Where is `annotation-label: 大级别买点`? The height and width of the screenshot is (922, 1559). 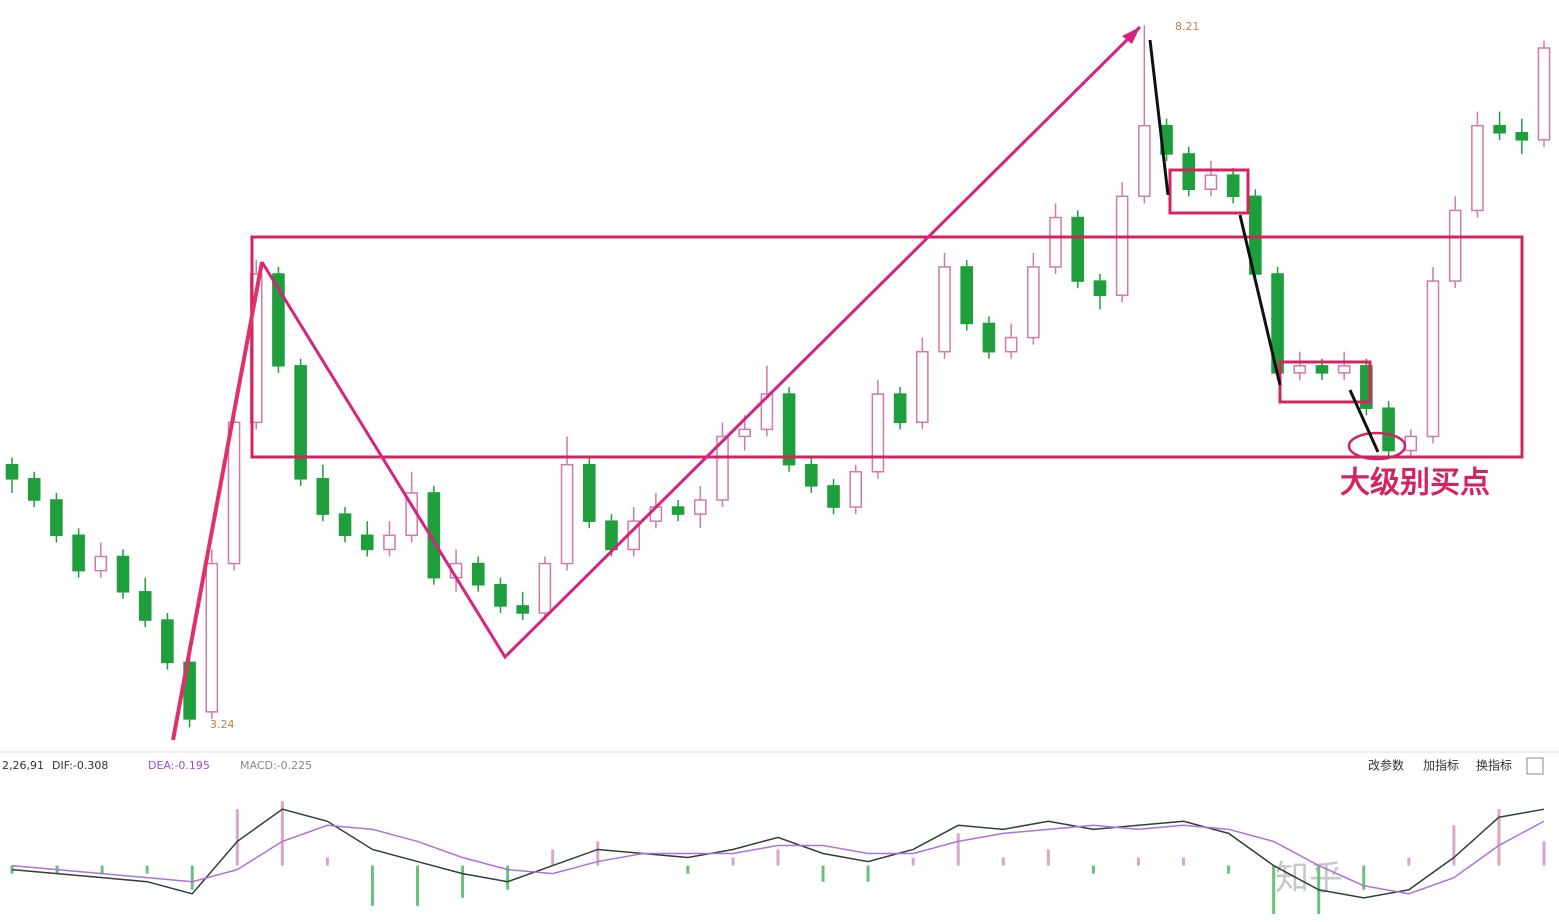 annotation-label: 大级别买点 is located at coordinates (1415, 483).